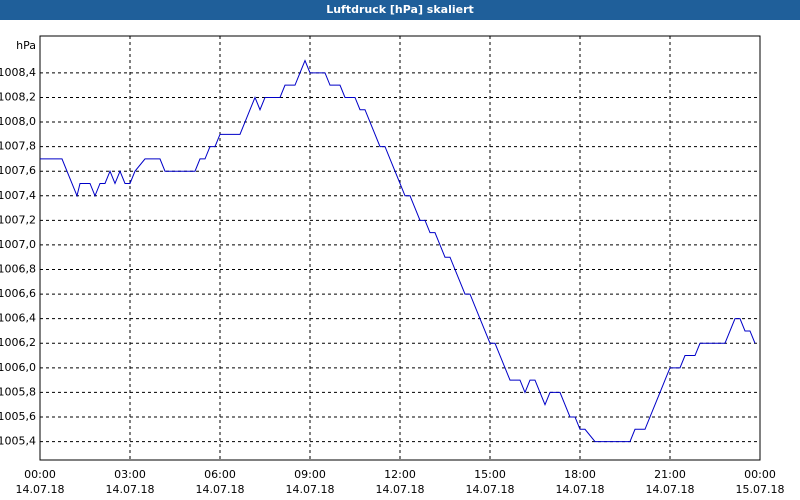 This screenshot has height=500, width=800. Describe the element at coordinates (310, 474) in the screenshot. I see `x-tick-label: 09:00` at that location.